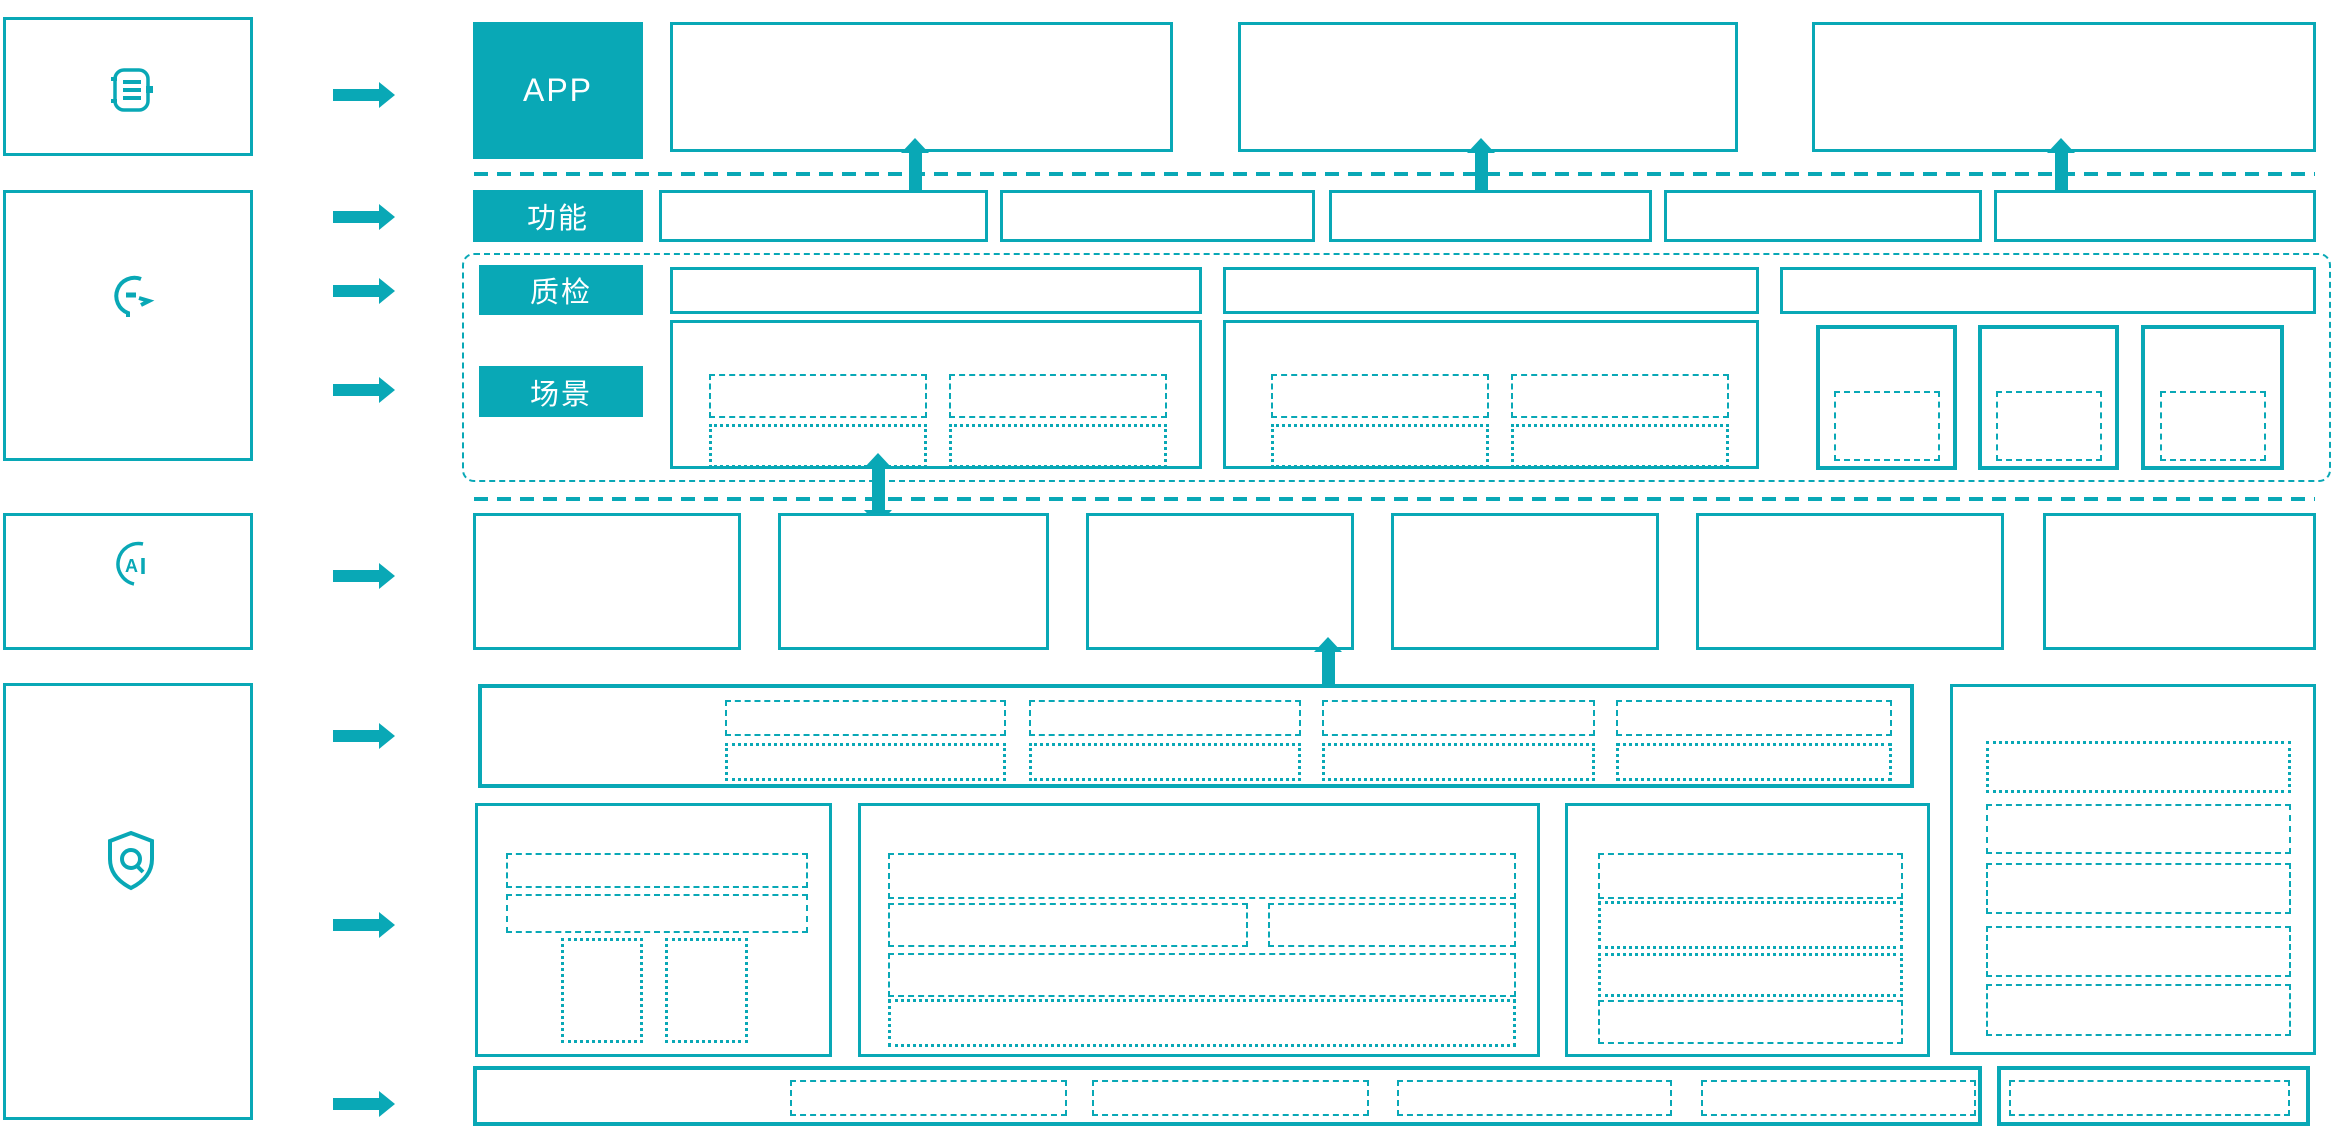 The width and height of the screenshot is (2333, 1127). I want to click on dashed-separator-bottom, so click(1394, 499).